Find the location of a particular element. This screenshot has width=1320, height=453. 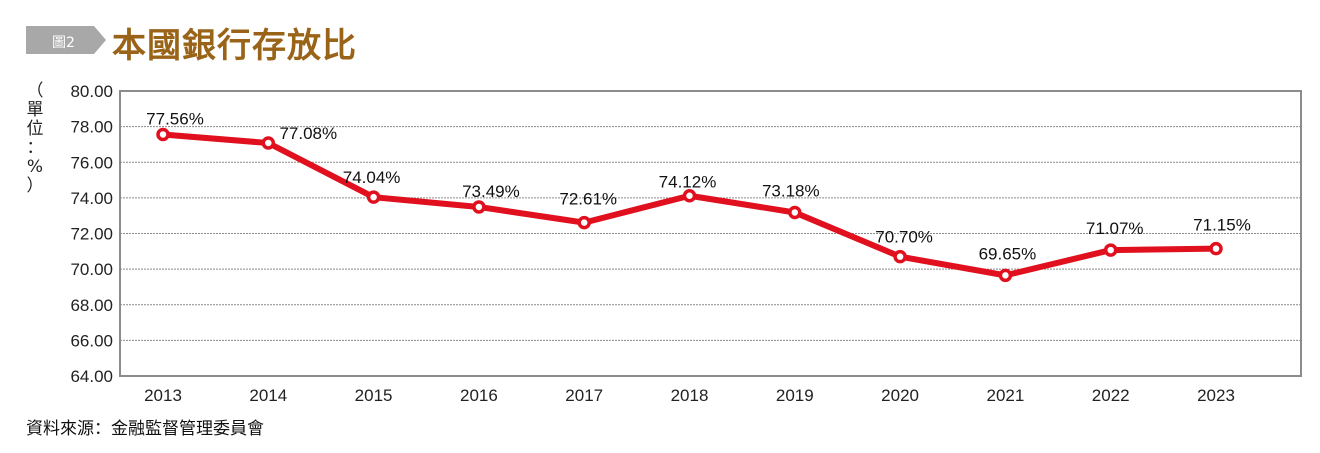

x-tick-label: 2019 is located at coordinates (795, 395).